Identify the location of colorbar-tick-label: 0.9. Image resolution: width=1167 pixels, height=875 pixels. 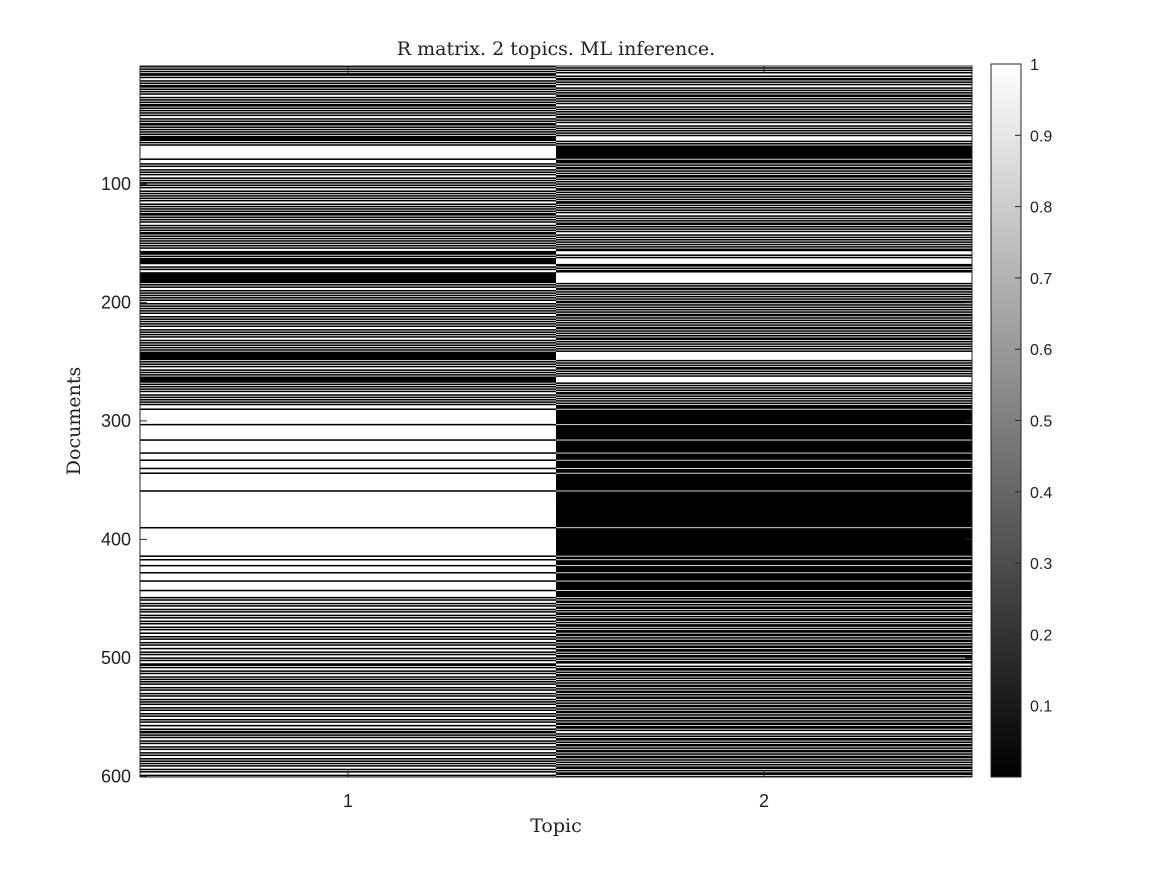
(1041, 136).